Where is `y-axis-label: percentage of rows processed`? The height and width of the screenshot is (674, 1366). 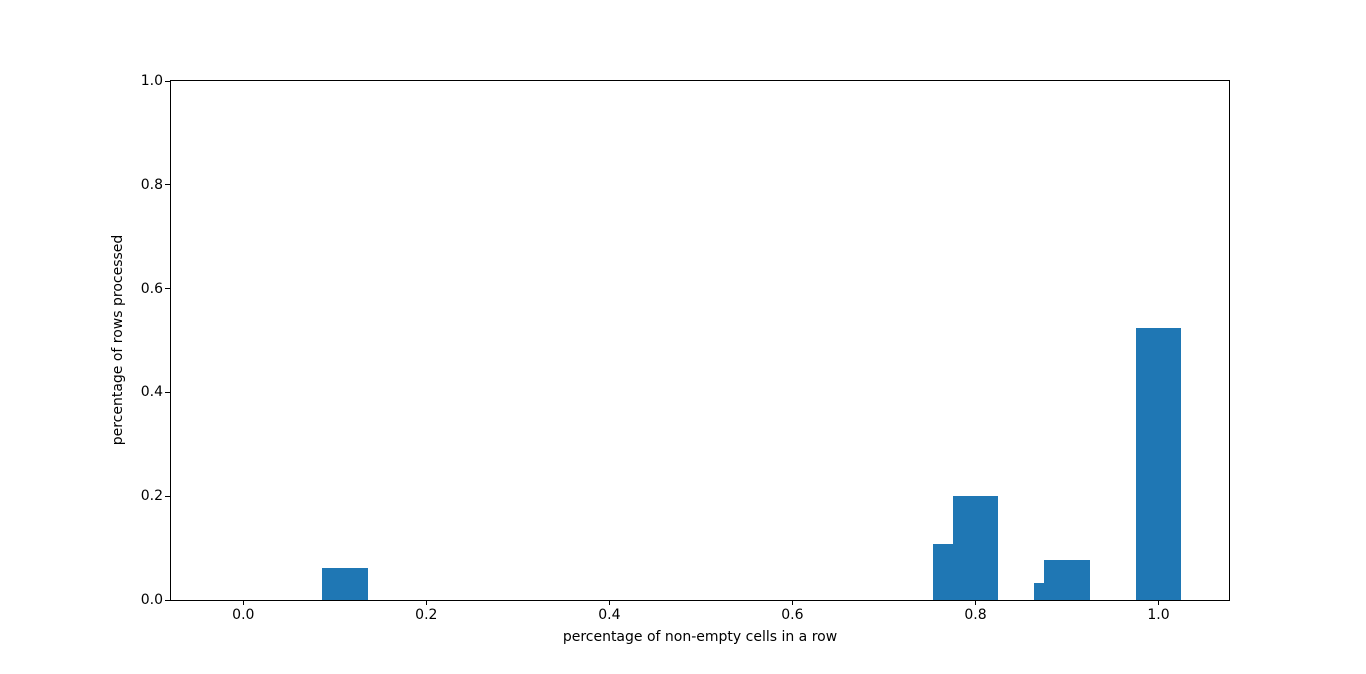 y-axis-label: percentage of rows processed is located at coordinates (118, 340).